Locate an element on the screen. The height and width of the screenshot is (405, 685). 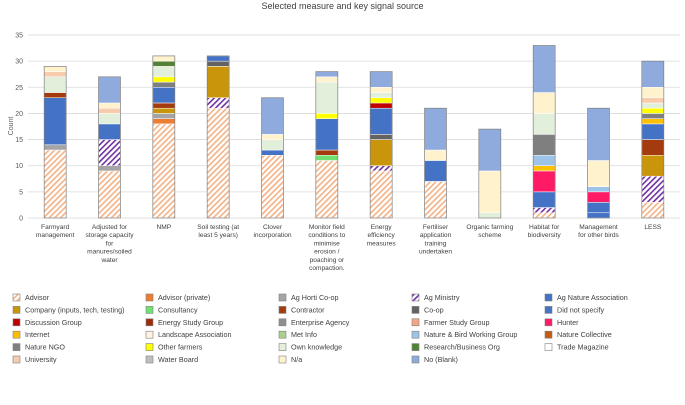
y-tick-label: 15 is located at coordinates (19, 140).